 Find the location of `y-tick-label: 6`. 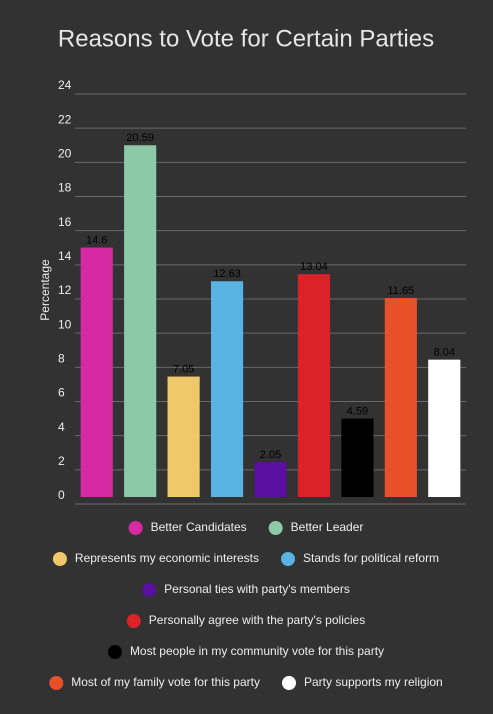

y-tick-label: 6 is located at coordinates (61, 393).